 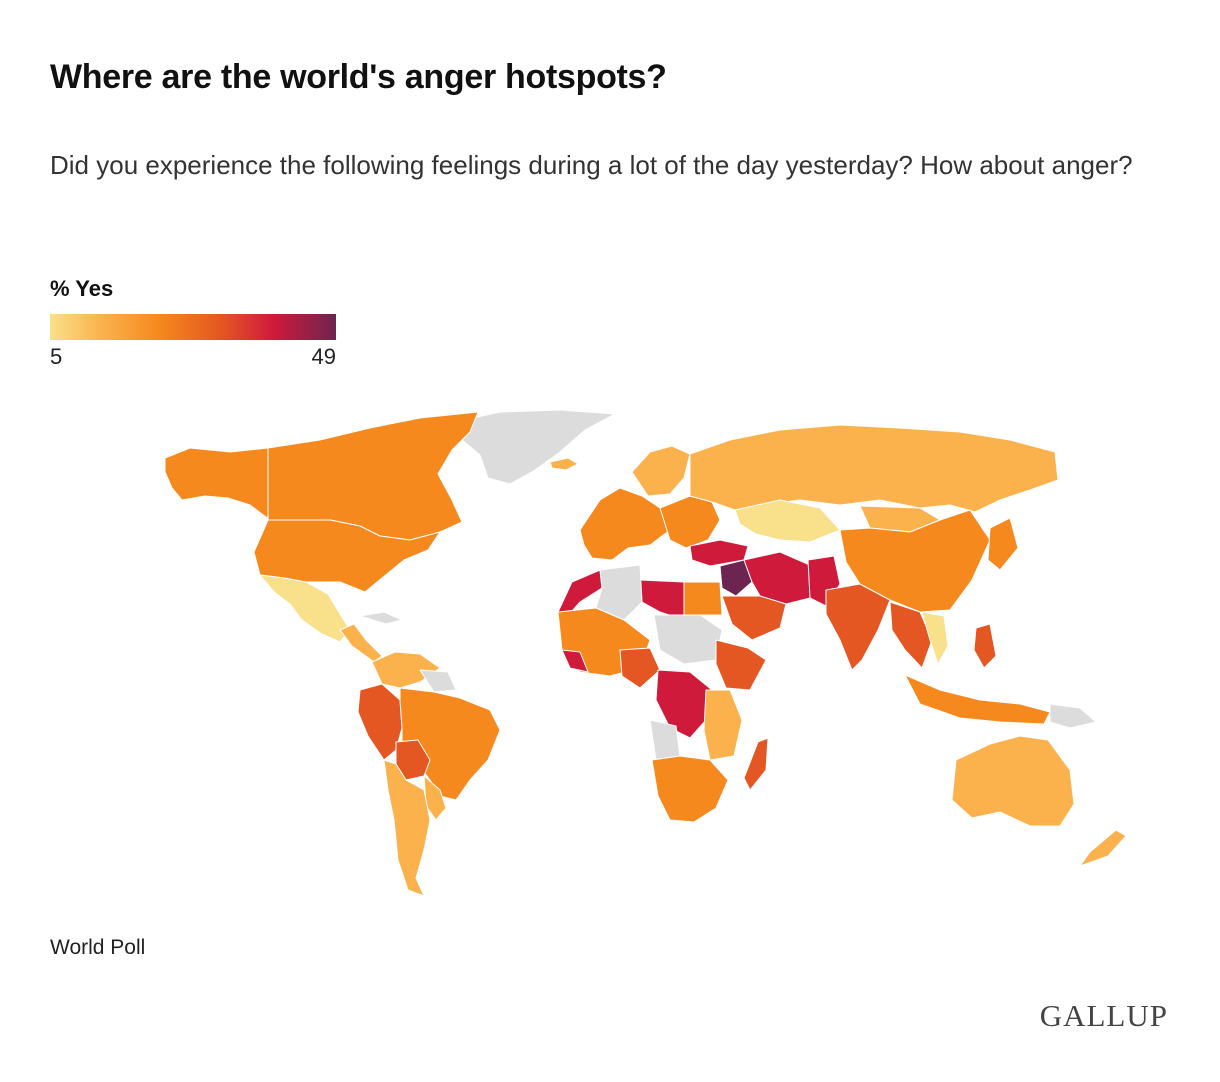 I want to click on region-southern-africa, so click(x=690, y=789).